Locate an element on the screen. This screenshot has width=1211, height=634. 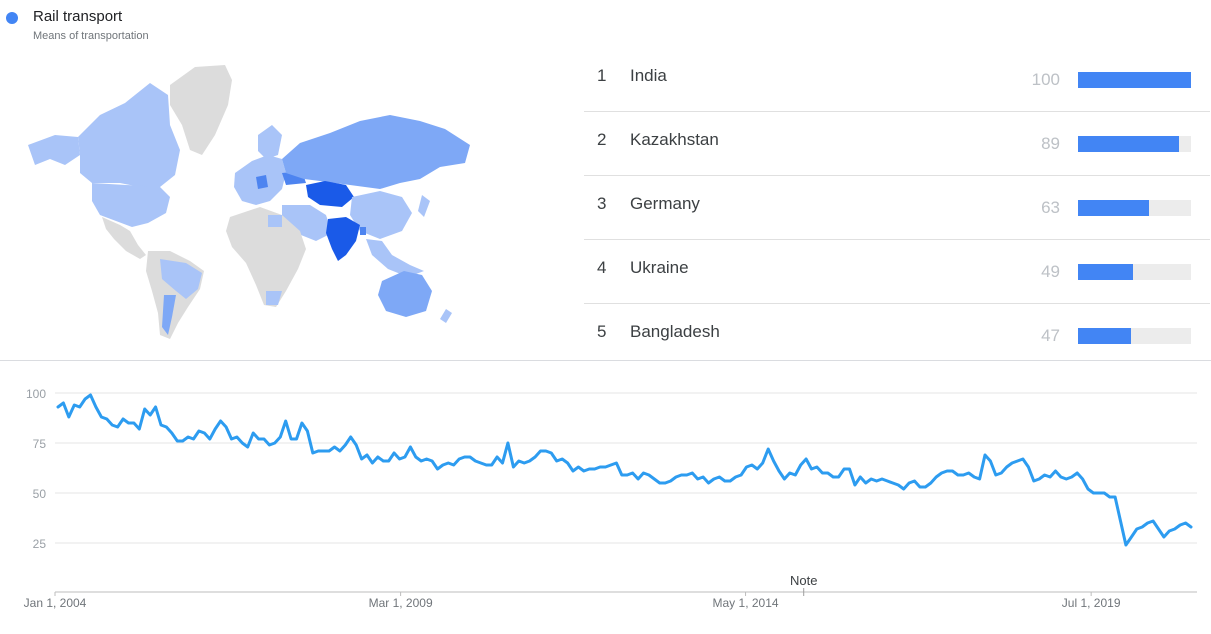
map-region-india is located at coordinates (343, 239).